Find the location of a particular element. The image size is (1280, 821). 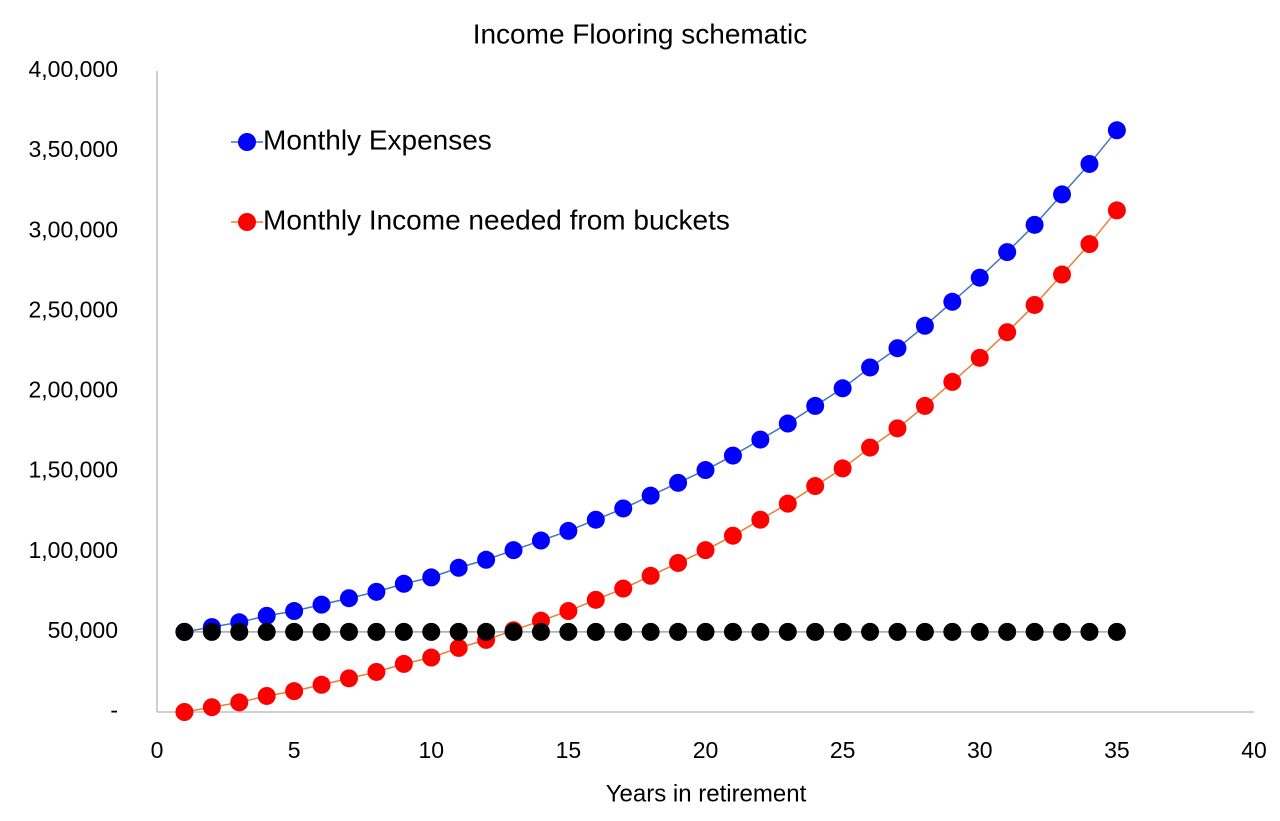

legend-label: Monthly Expenses is located at coordinates (377, 139).